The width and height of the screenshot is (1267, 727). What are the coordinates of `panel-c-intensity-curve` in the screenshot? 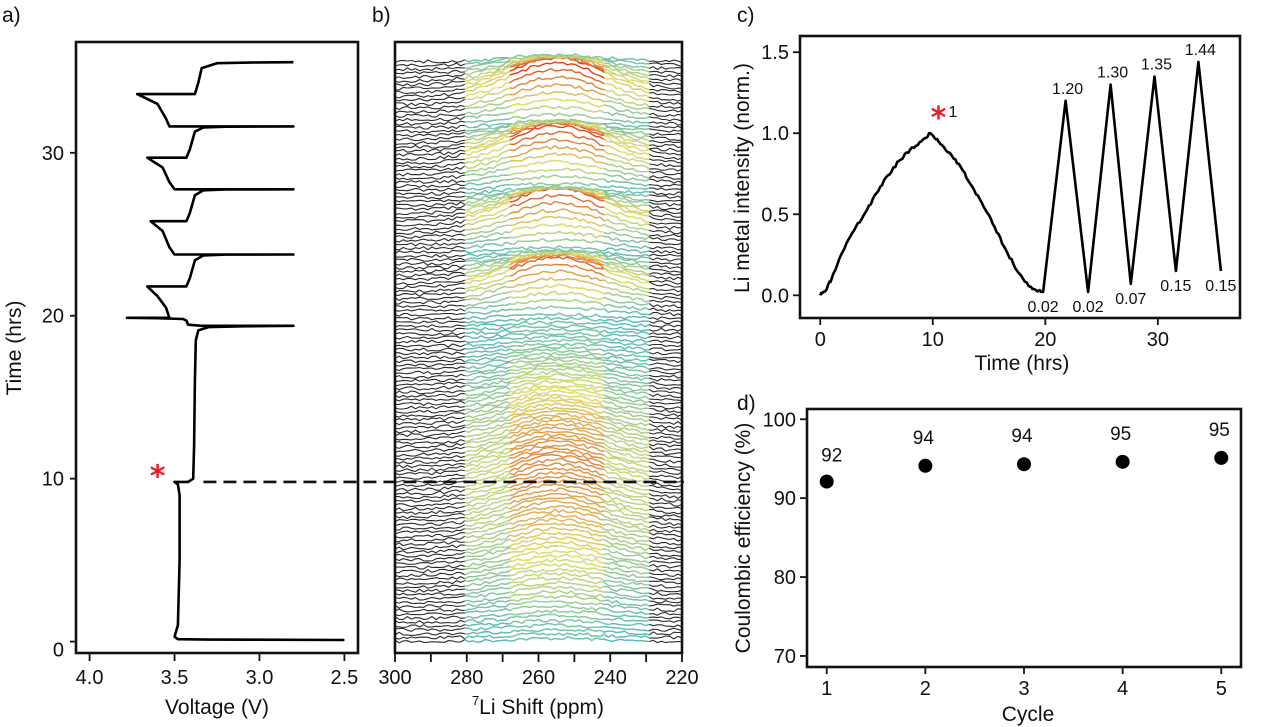 It's located at (1021, 178).